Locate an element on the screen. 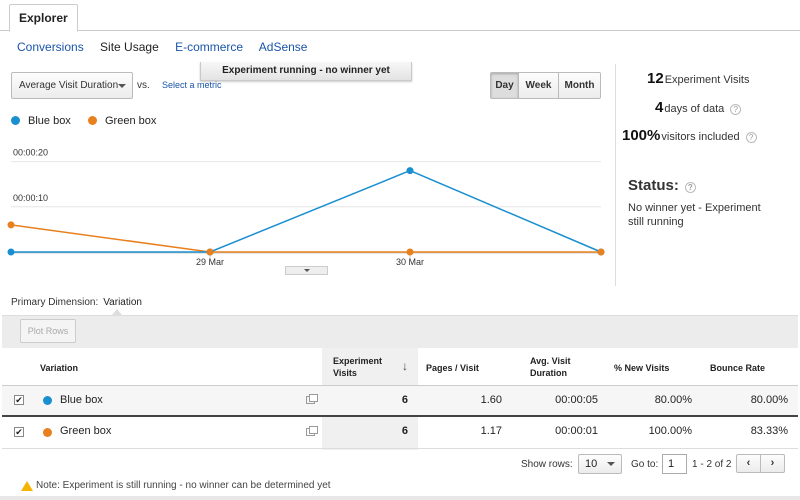 Image resolution: width=800 pixels, height=500 pixels. header-new-visits: % New Visits is located at coordinates (642, 368).